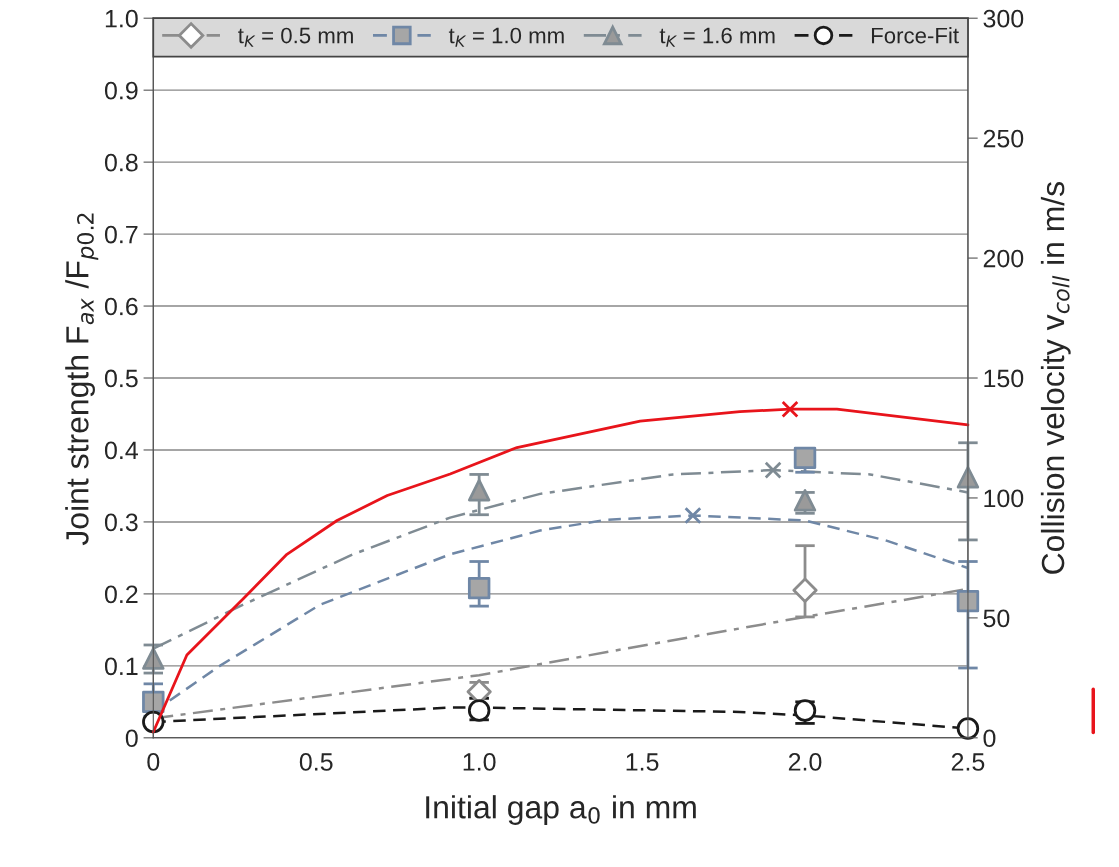  Describe the element at coordinates (717, 37) in the screenshot. I see `legend-label: t$_{K}$ = 1.6 mm` at that location.